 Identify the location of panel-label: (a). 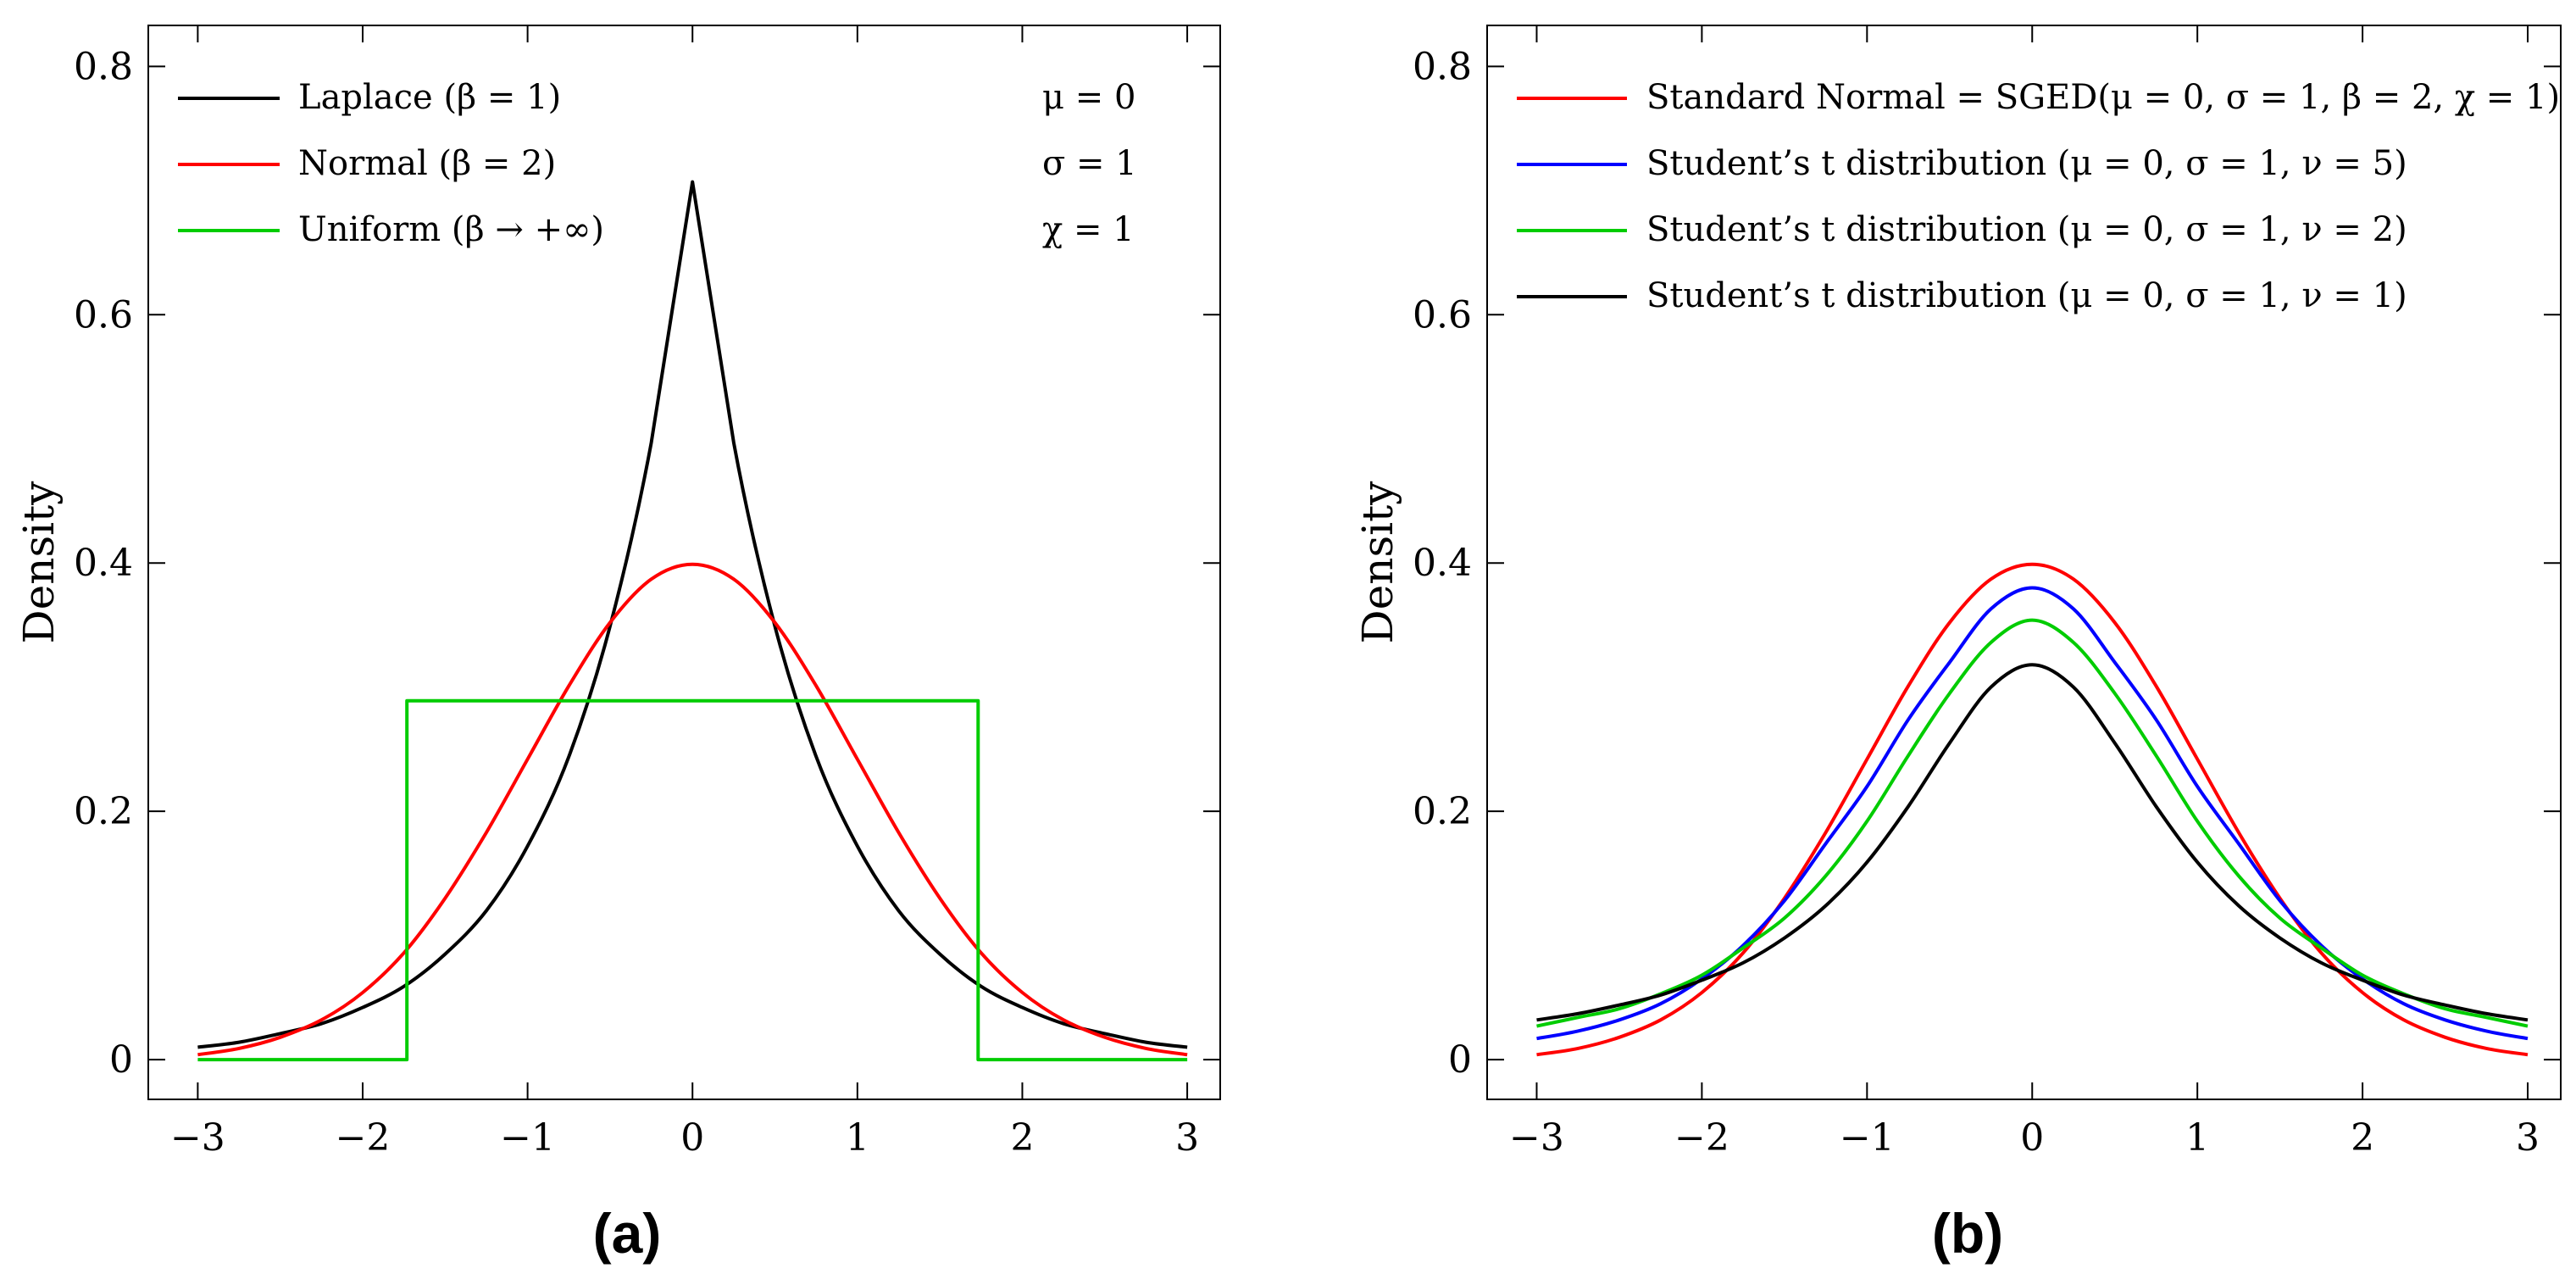
(627, 1233).